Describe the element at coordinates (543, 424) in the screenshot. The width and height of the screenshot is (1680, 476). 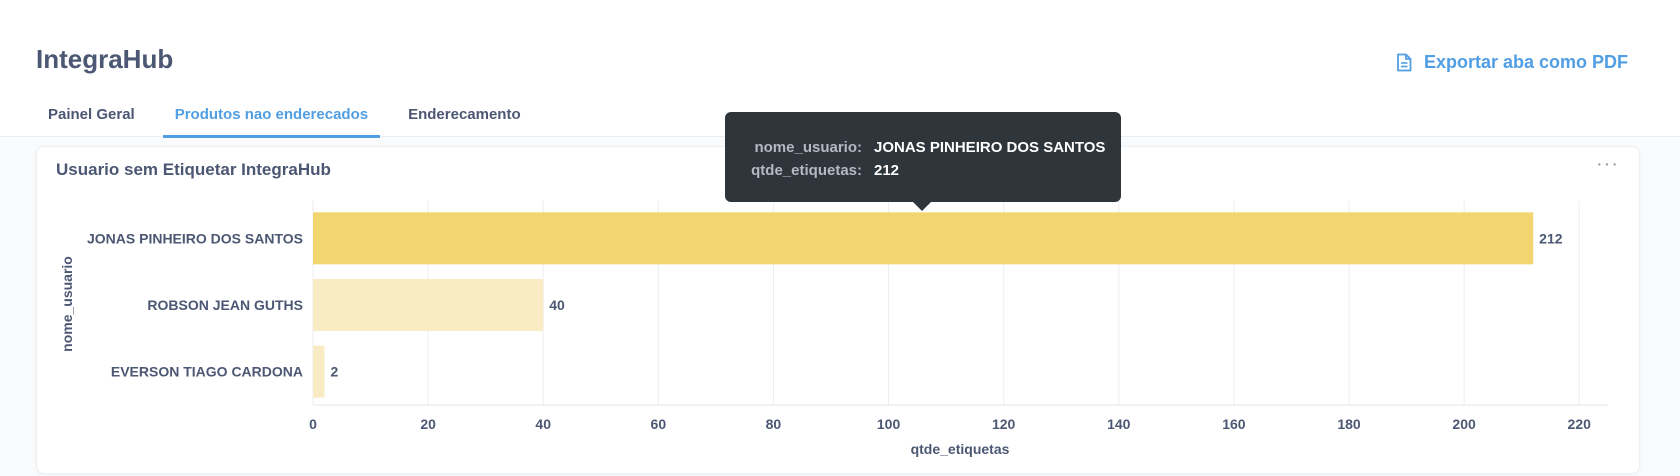
I see `x-tick-label: 40` at that location.